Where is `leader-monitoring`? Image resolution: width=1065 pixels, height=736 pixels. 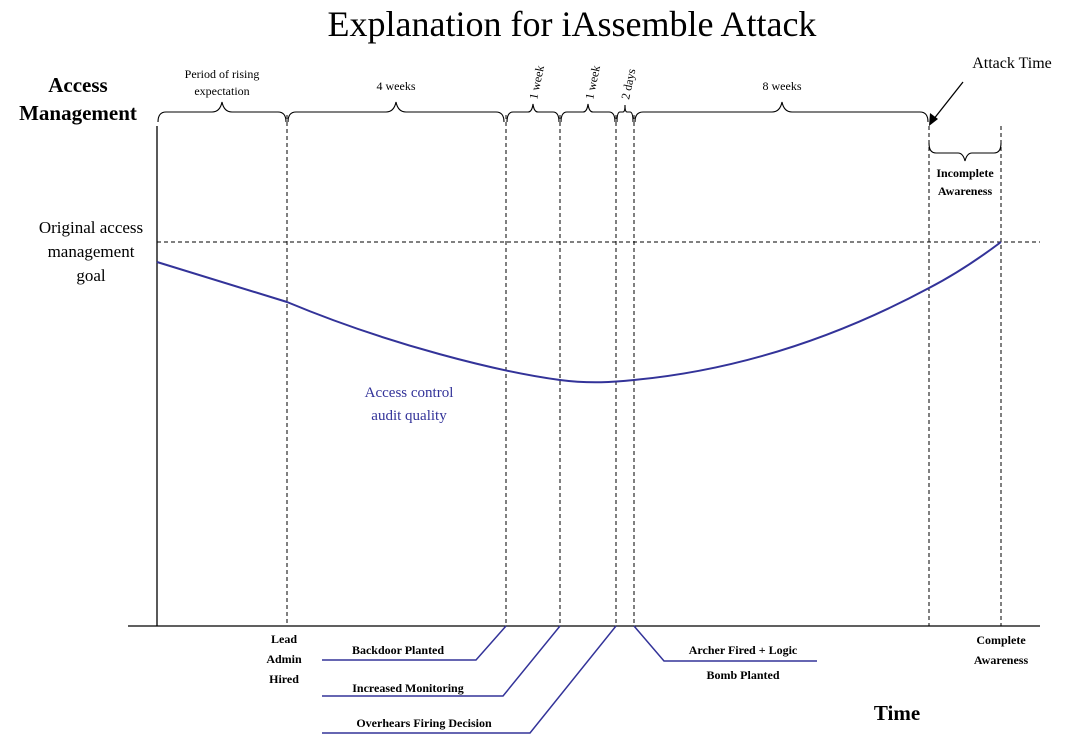 leader-monitoring is located at coordinates (441, 661).